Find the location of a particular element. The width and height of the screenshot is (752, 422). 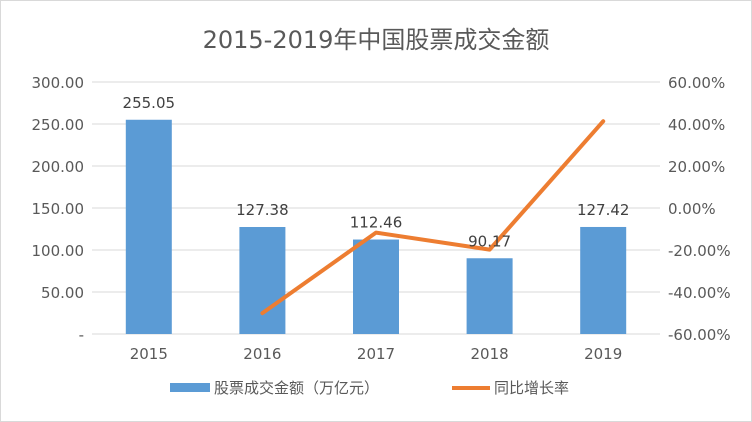

bar-data-label: 255.05 is located at coordinates (149, 103).